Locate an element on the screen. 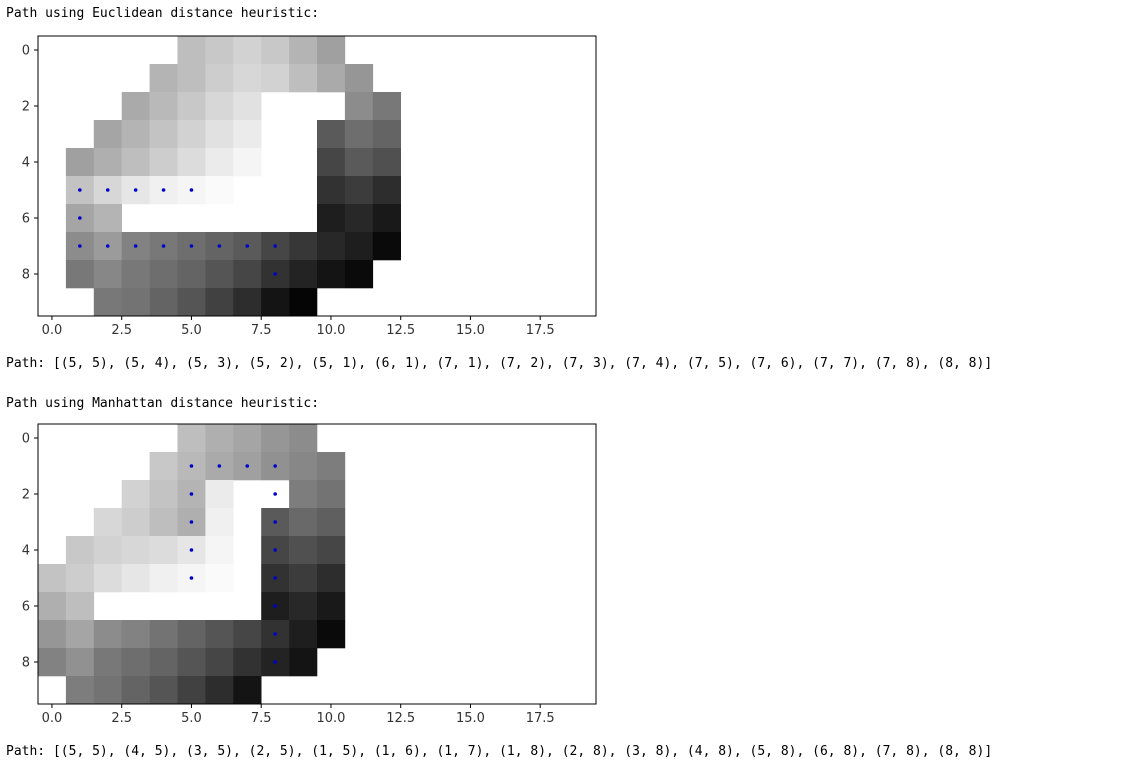  x-tick-label: 2.5 is located at coordinates (121, 718).